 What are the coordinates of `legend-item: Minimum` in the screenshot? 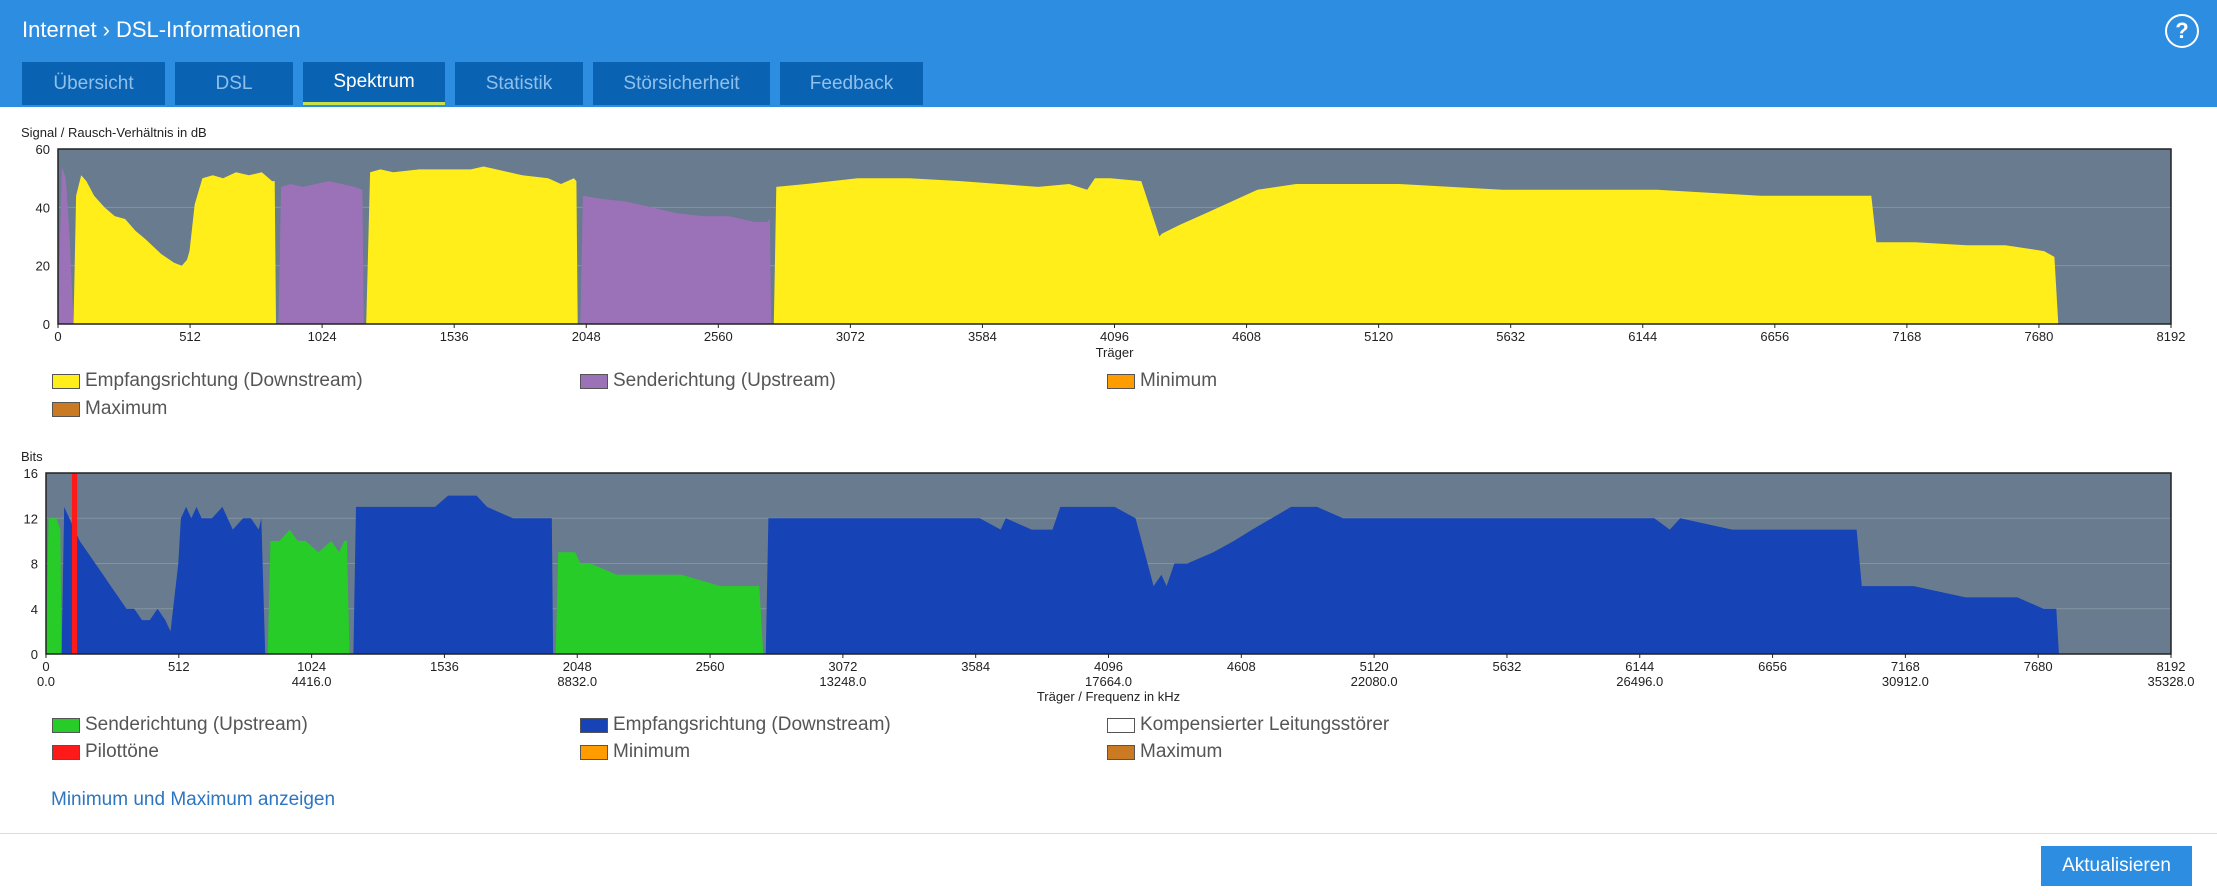 It's located at (1162, 381).